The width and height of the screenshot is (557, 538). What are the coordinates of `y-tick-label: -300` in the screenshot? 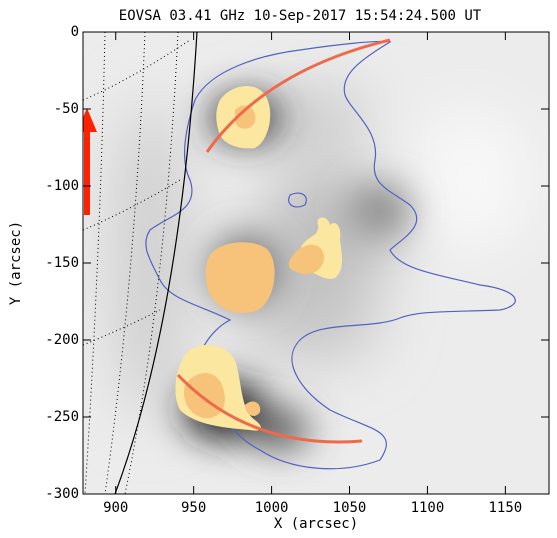 It's located at (62, 494).